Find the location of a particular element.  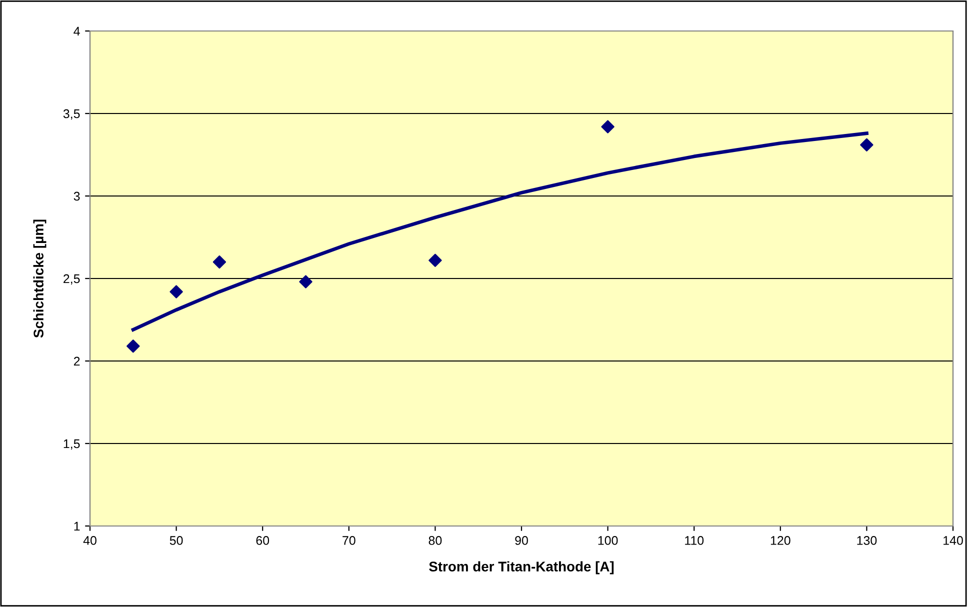

x-tick-label: 50 is located at coordinates (176, 540).